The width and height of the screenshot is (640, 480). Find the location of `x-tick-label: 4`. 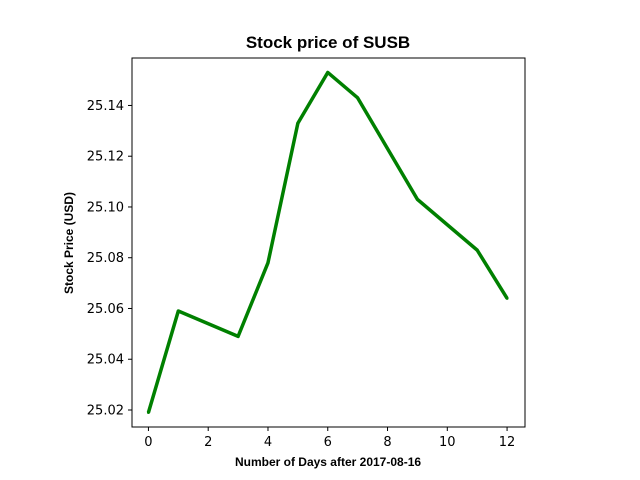

x-tick-label: 4 is located at coordinates (268, 442).